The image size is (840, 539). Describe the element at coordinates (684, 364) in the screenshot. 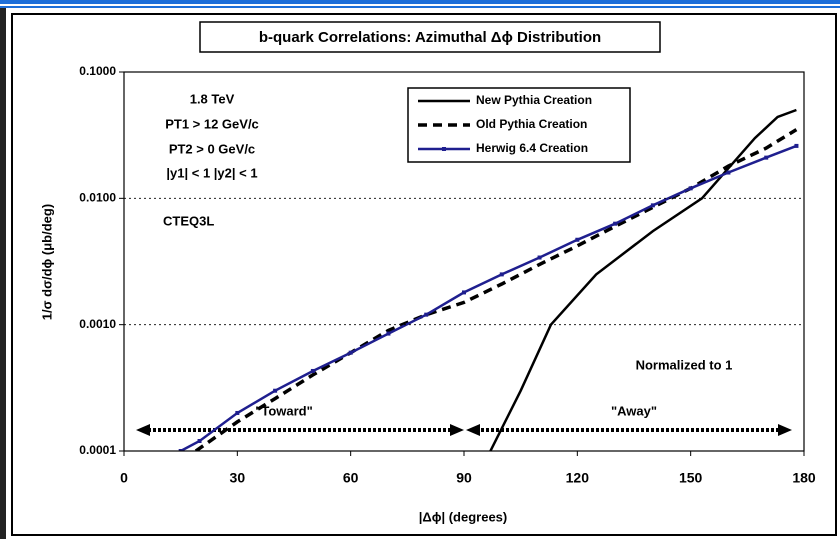

I see `annotation: Normalized to 1` at that location.